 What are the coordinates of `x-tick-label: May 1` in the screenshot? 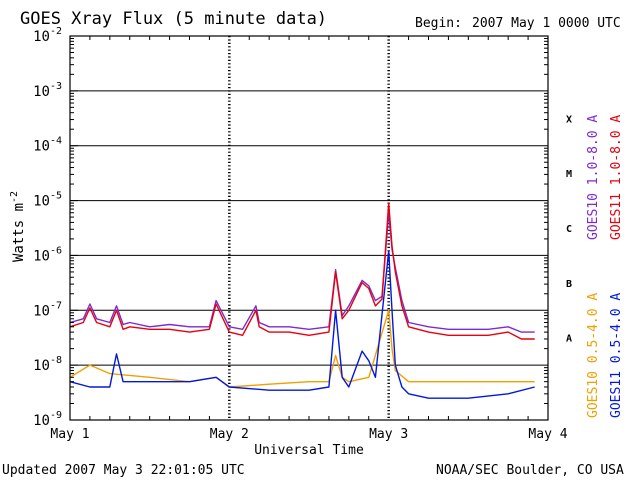 It's located at (69, 434).